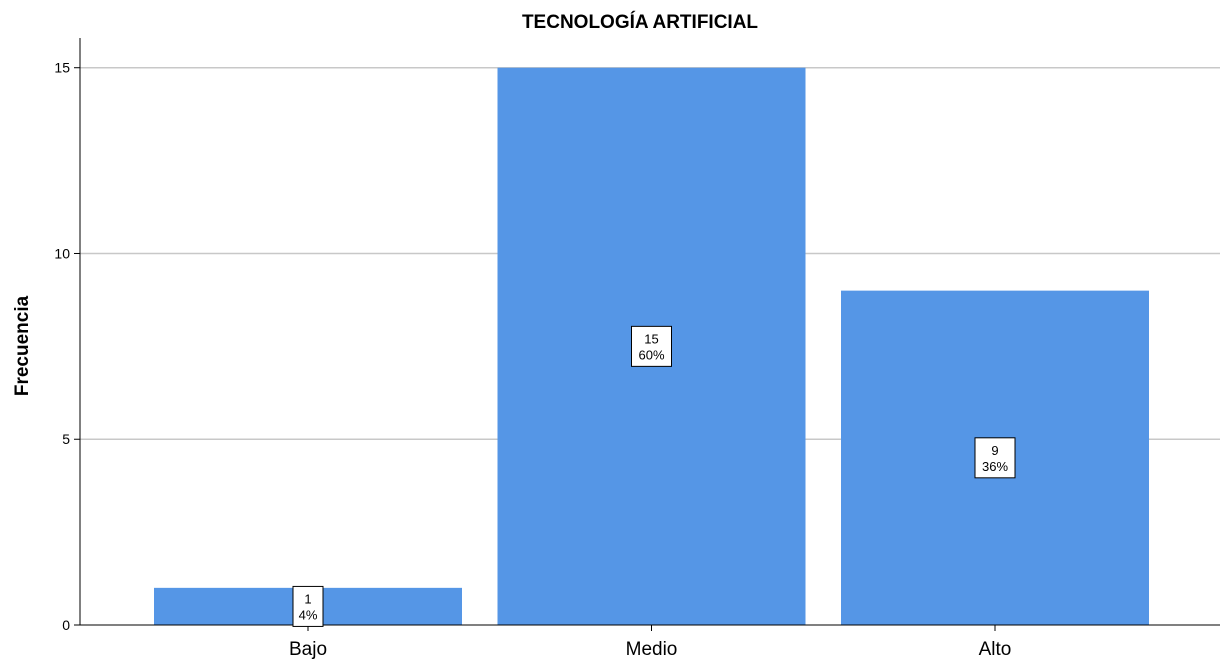  I want to click on x-tick-label-alto: Alto, so click(995, 649).